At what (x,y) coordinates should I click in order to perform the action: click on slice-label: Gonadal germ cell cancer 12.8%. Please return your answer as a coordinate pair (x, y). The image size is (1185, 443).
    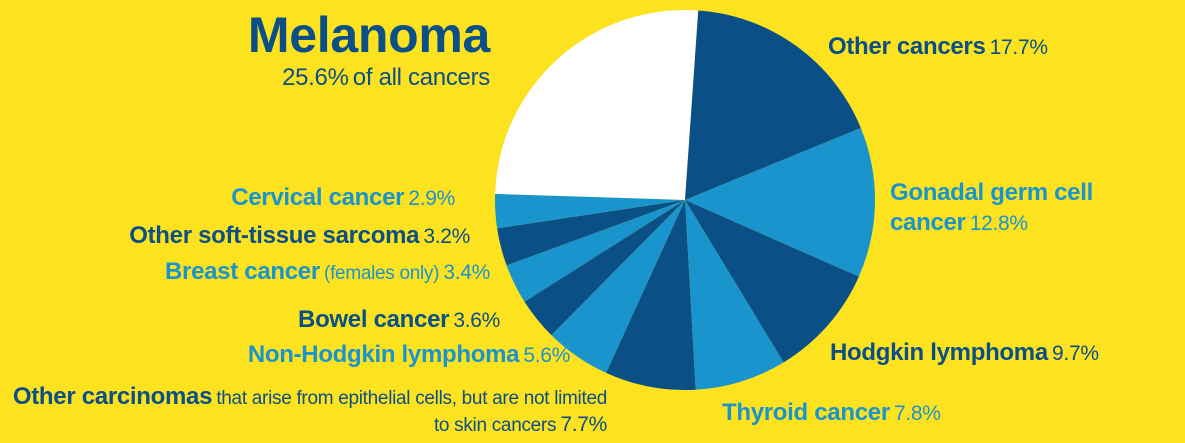
    Looking at the image, I should click on (1012, 208).